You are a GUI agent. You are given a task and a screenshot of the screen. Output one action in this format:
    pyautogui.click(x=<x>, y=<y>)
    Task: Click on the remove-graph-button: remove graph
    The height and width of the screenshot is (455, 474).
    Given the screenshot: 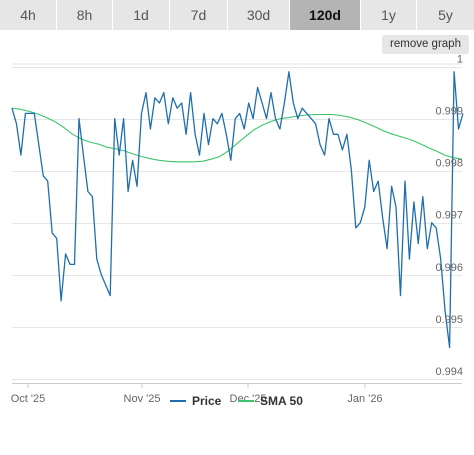 What is the action you would take?
    pyautogui.click(x=425, y=44)
    